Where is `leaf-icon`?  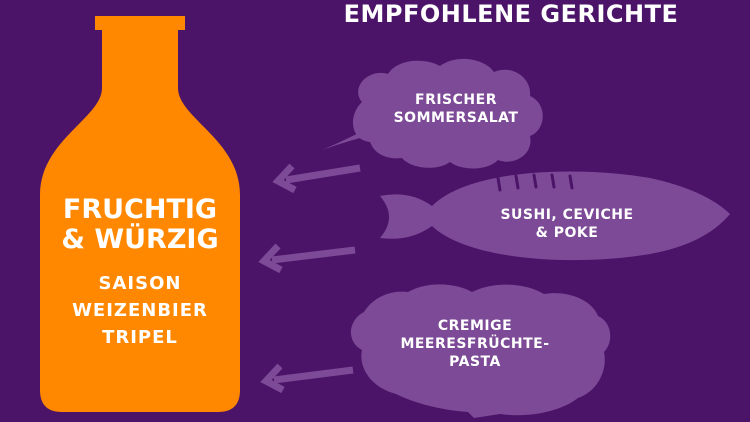
leaf-icon is located at coordinates (432, 113).